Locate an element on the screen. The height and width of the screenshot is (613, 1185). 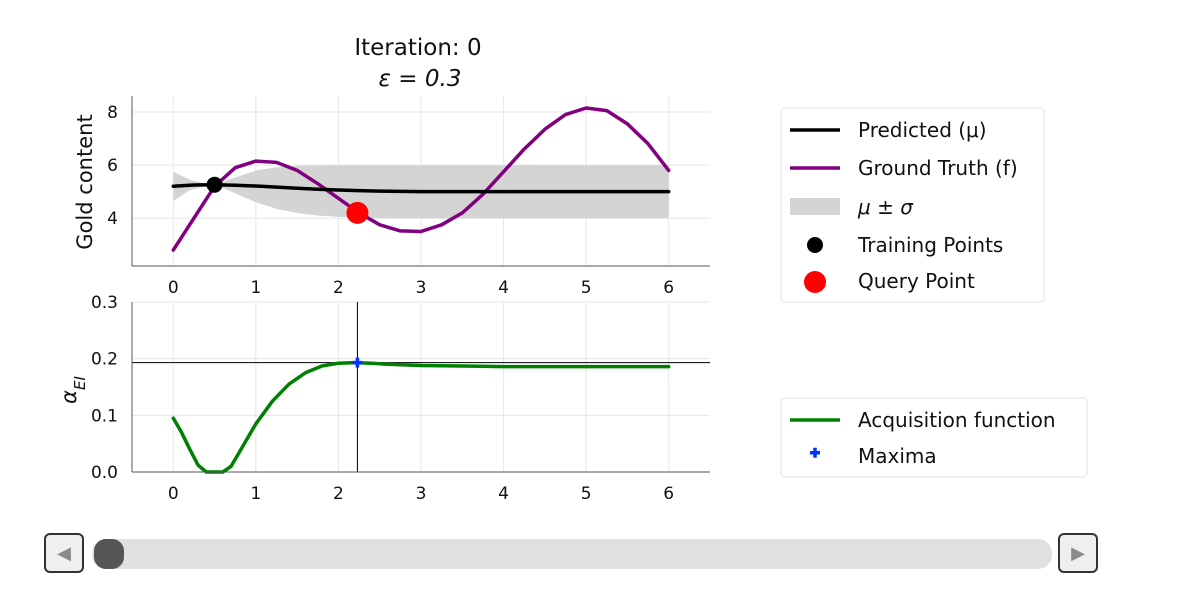
legend-label-maxima: Maxima is located at coordinates (897, 456).